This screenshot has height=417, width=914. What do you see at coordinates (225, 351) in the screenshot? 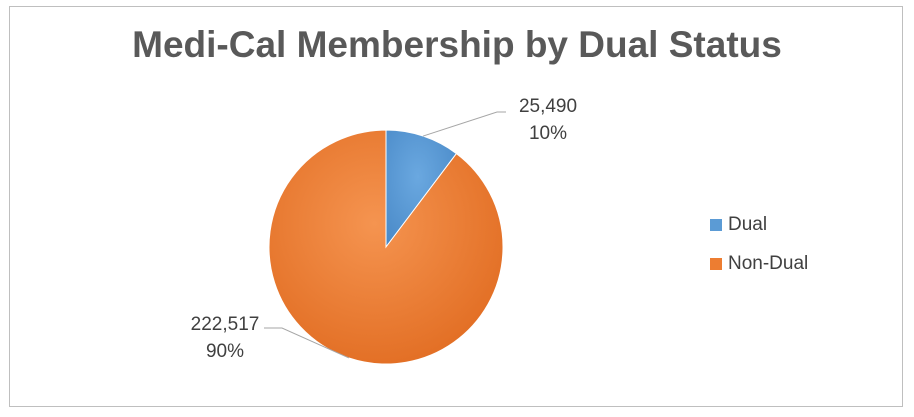
I see `data-label-percent-non-dual: 90%` at bounding box center [225, 351].